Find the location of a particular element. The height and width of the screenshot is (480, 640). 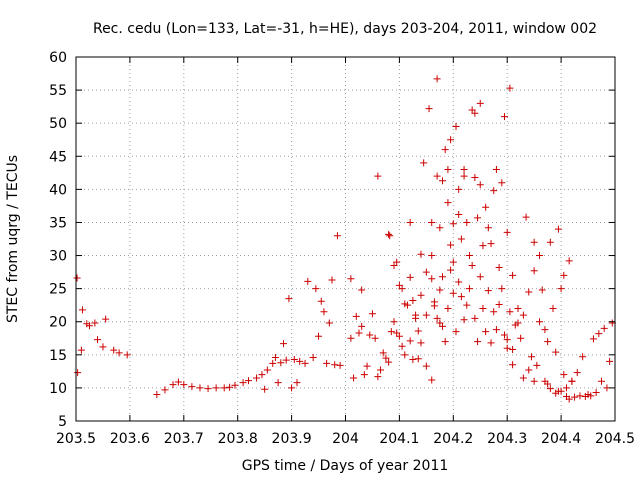

x-tick-label: 203.8 is located at coordinates (238, 439).